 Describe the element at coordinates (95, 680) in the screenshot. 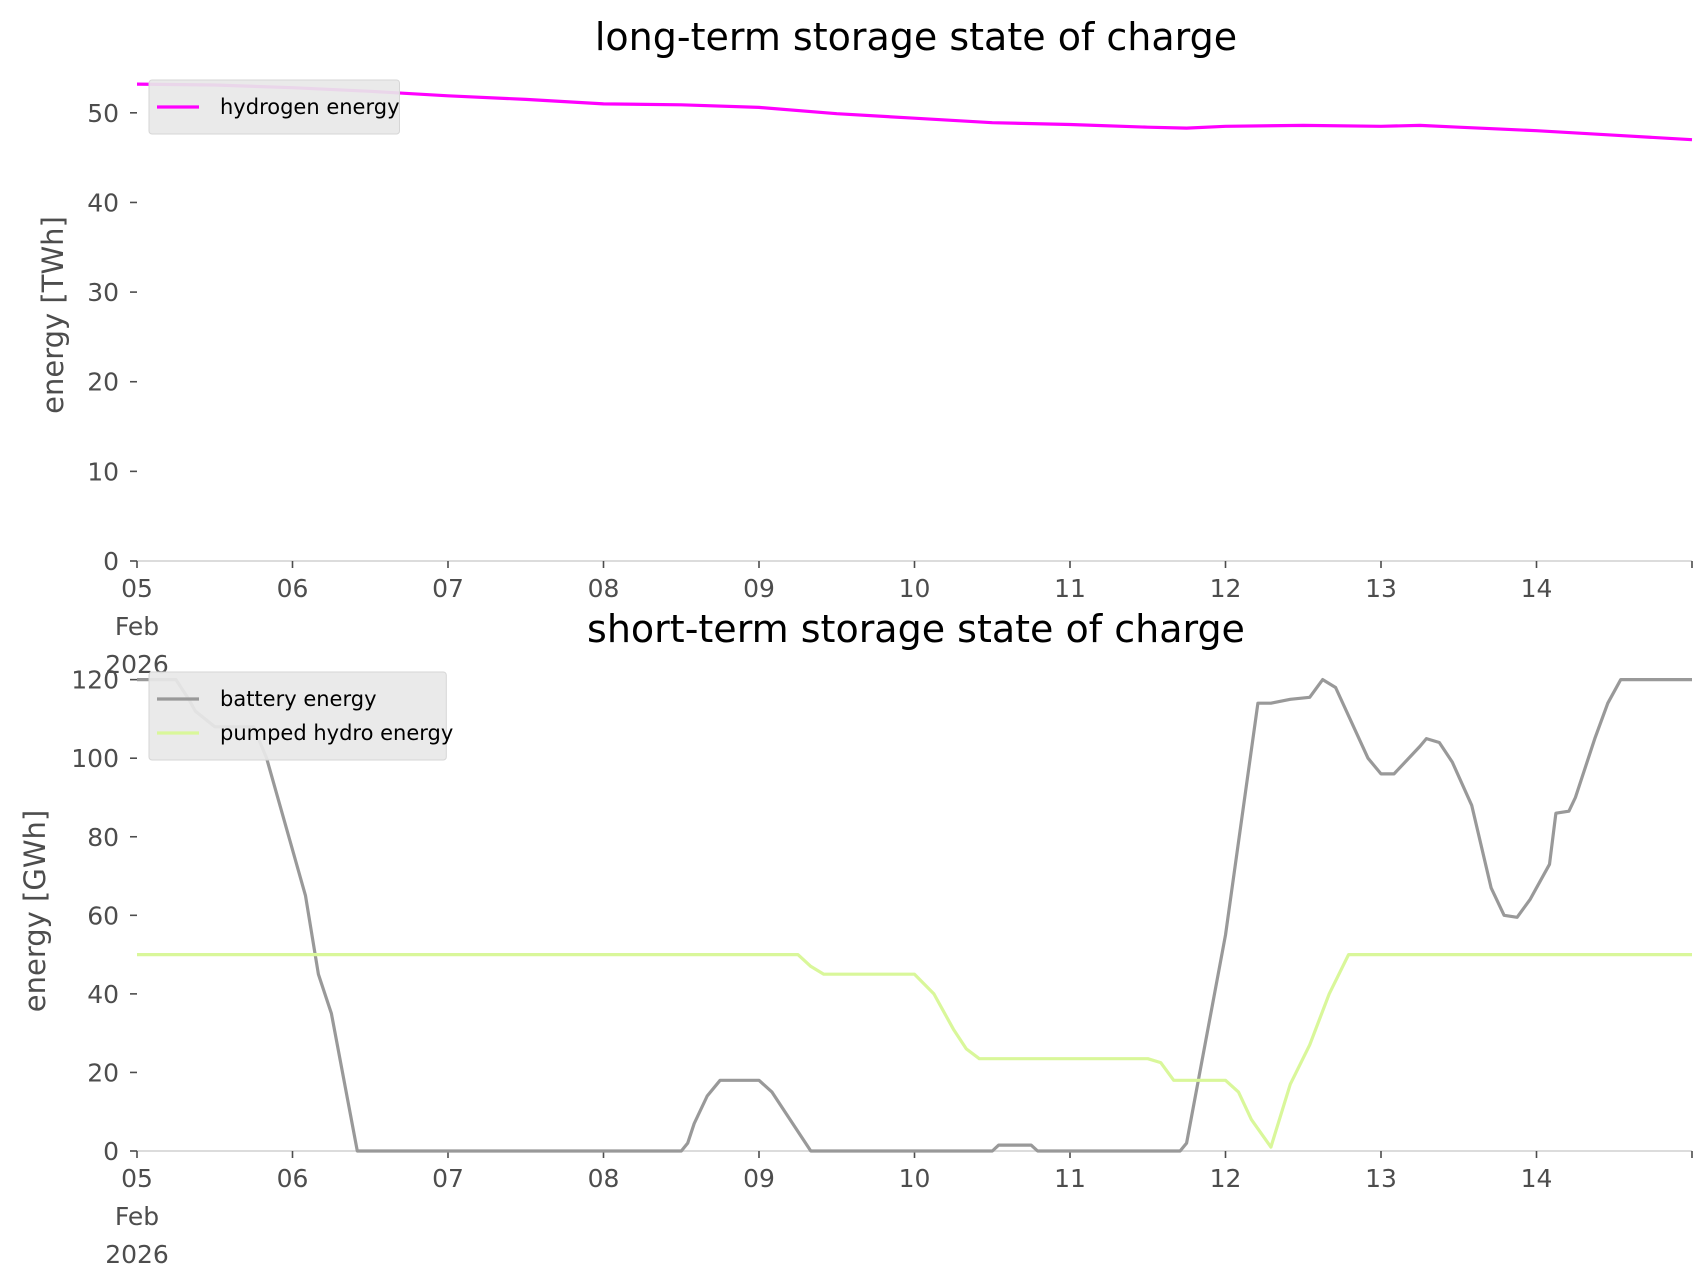

I see `y-tick-label: 120` at that location.